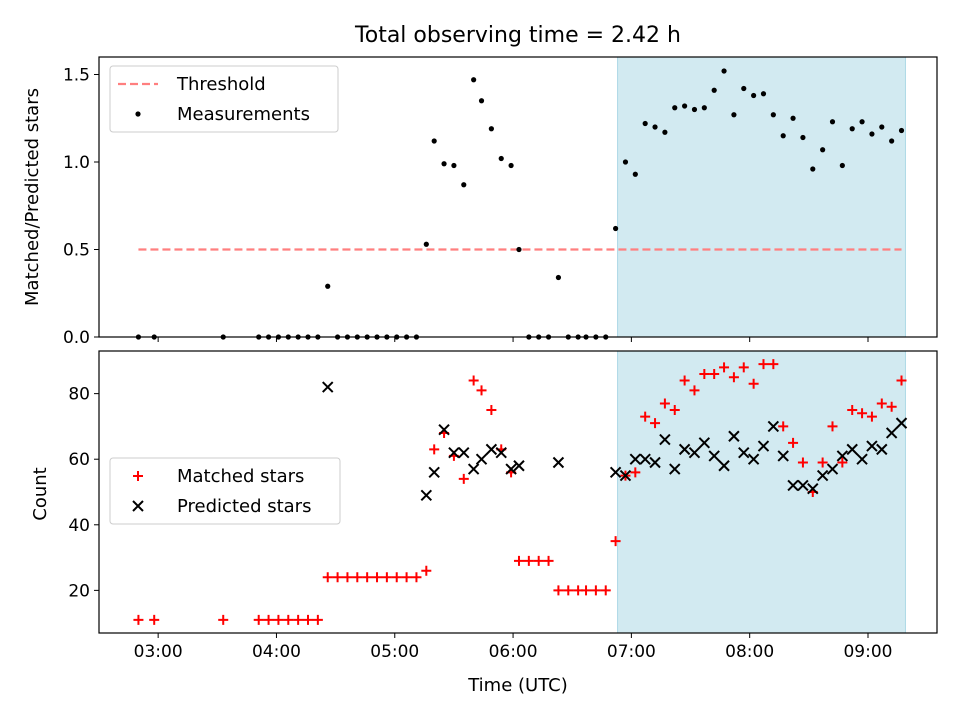 The width and height of the screenshot is (960, 724). Describe the element at coordinates (158, 652) in the screenshot. I see `bottom-x-tick-label: 03:00` at that location.